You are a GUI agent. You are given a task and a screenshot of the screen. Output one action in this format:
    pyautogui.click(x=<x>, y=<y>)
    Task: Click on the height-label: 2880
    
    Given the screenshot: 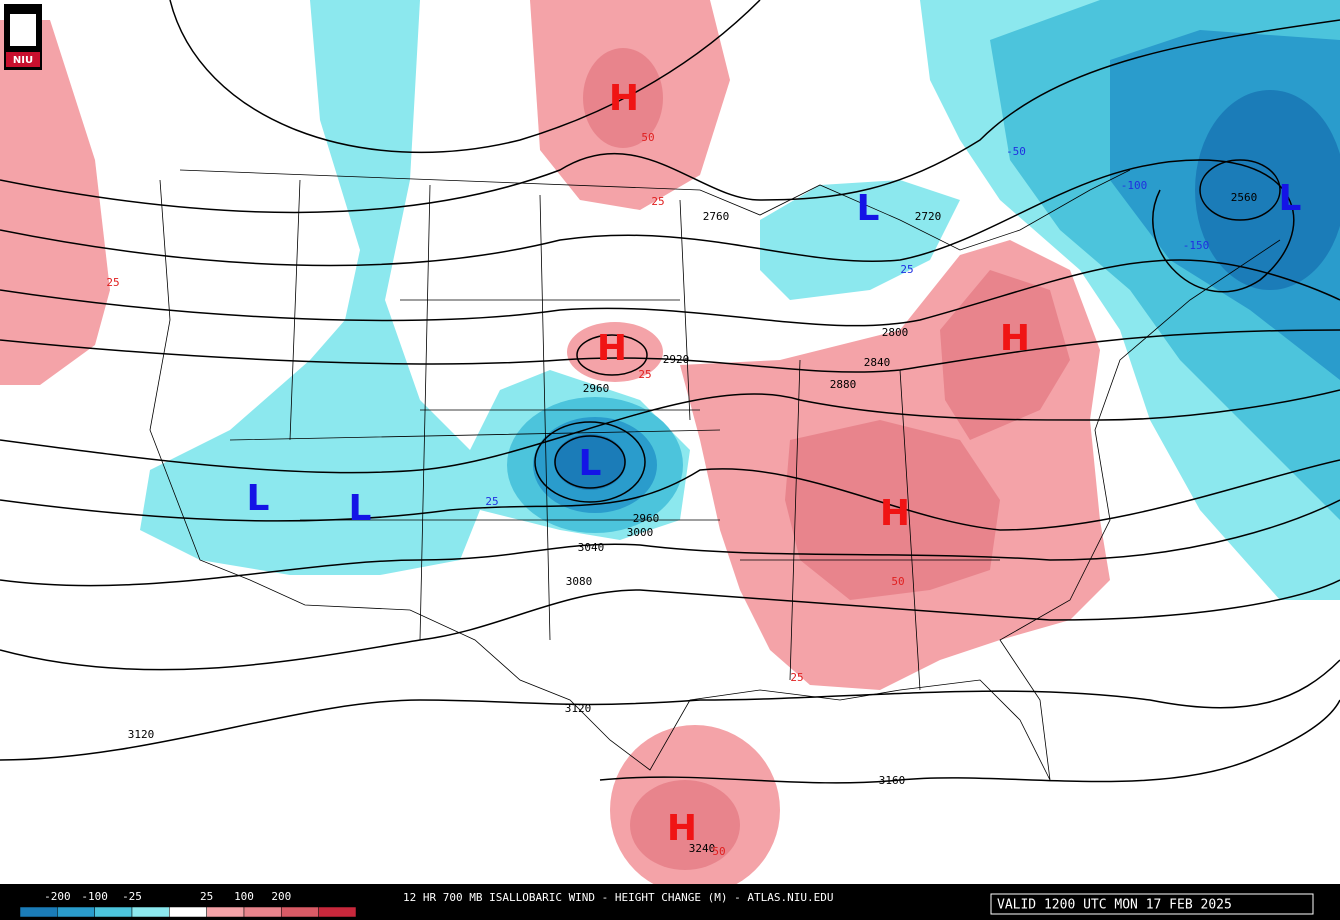 What is the action you would take?
    pyautogui.click(x=843, y=384)
    